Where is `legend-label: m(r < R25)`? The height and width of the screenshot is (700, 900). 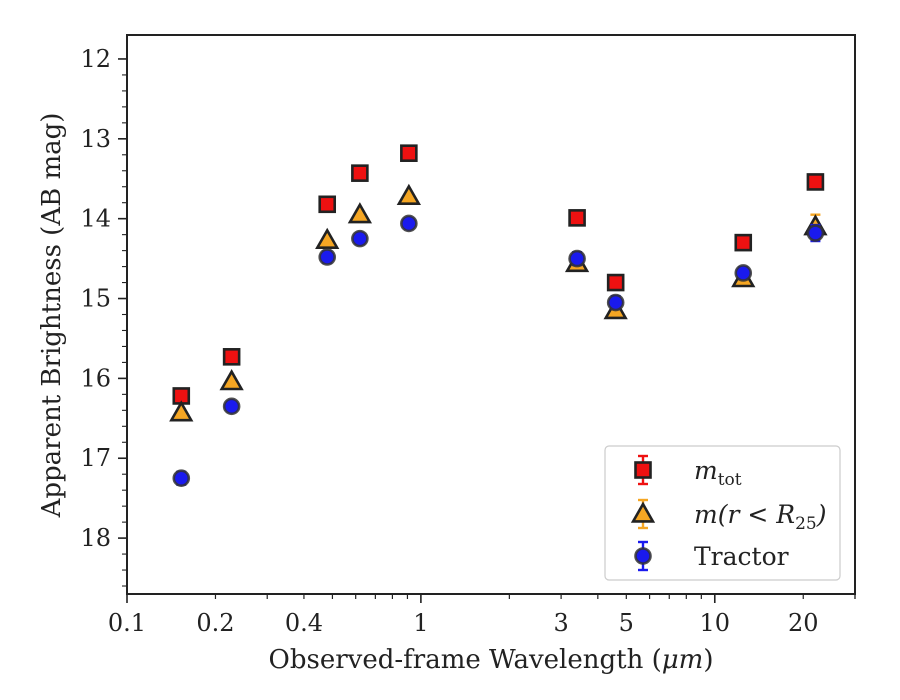
legend-label: m(r < R25) is located at coordinates (760, 517).